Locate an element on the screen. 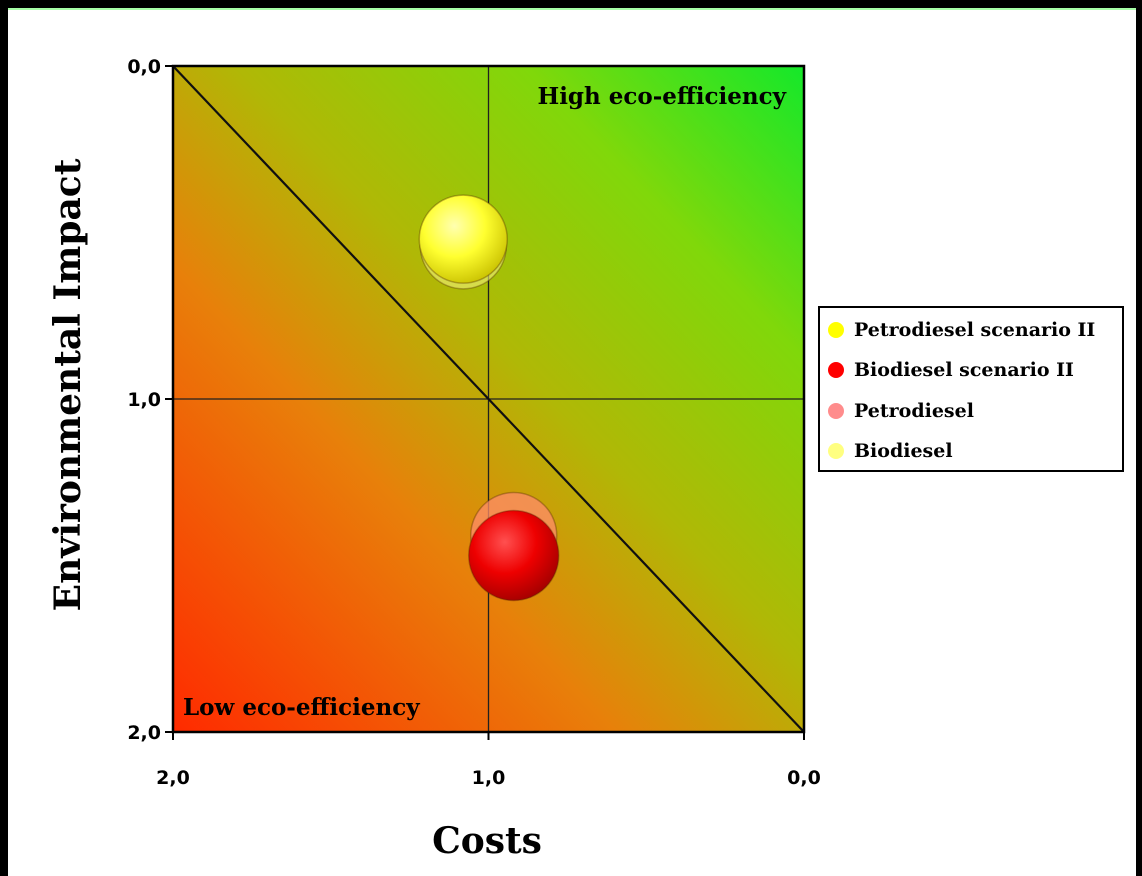 The image size is (1142, 876). legend-item: Biodiesel is located at coordinates (890, 451).